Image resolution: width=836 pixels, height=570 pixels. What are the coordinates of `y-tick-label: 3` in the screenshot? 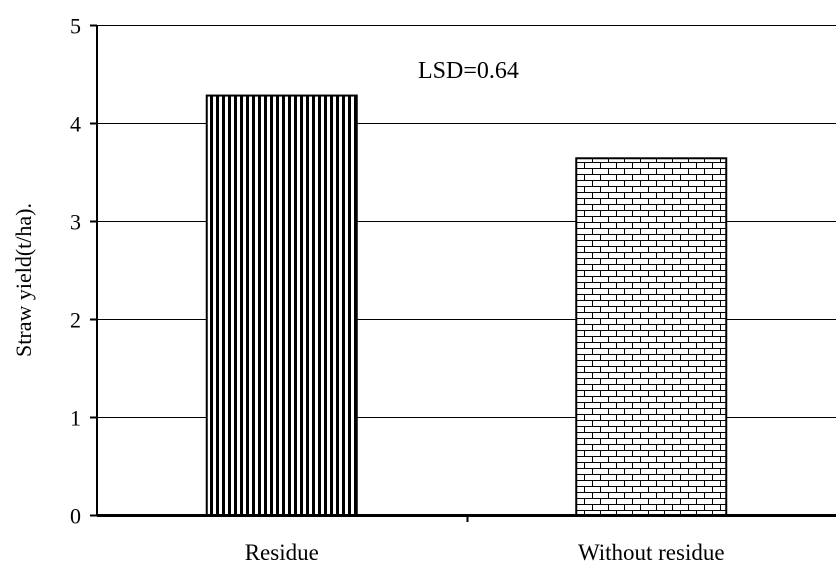 It's located at (75, 222).